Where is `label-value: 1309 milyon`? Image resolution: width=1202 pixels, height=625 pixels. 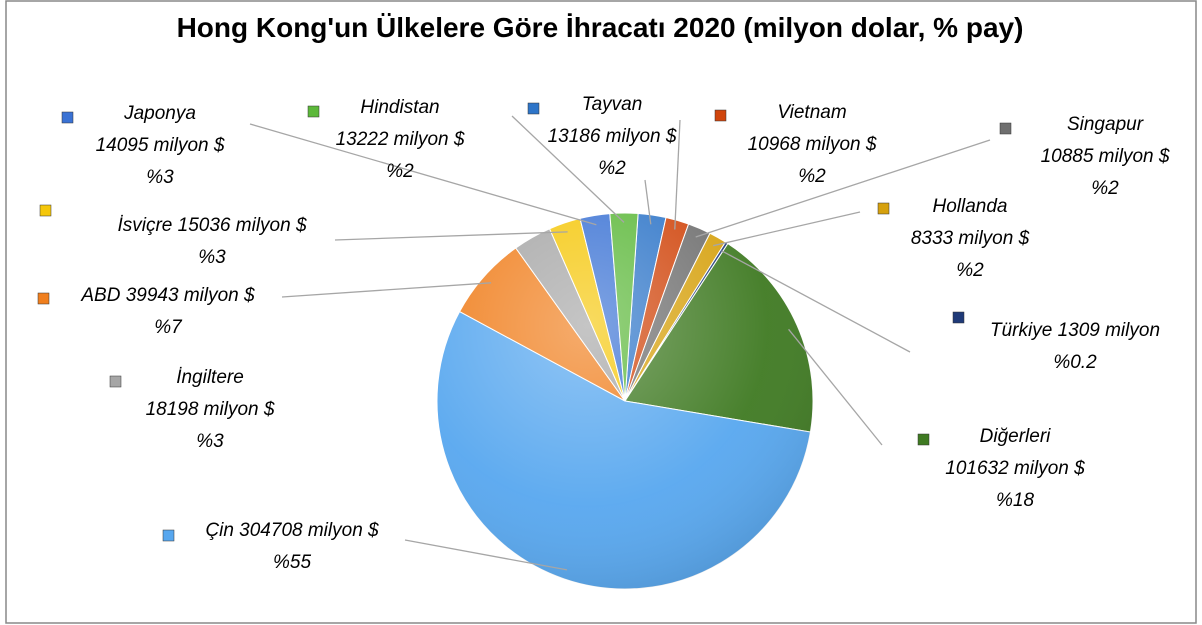
label-value: 1309 milyon is located at coordinates (1109, 330).